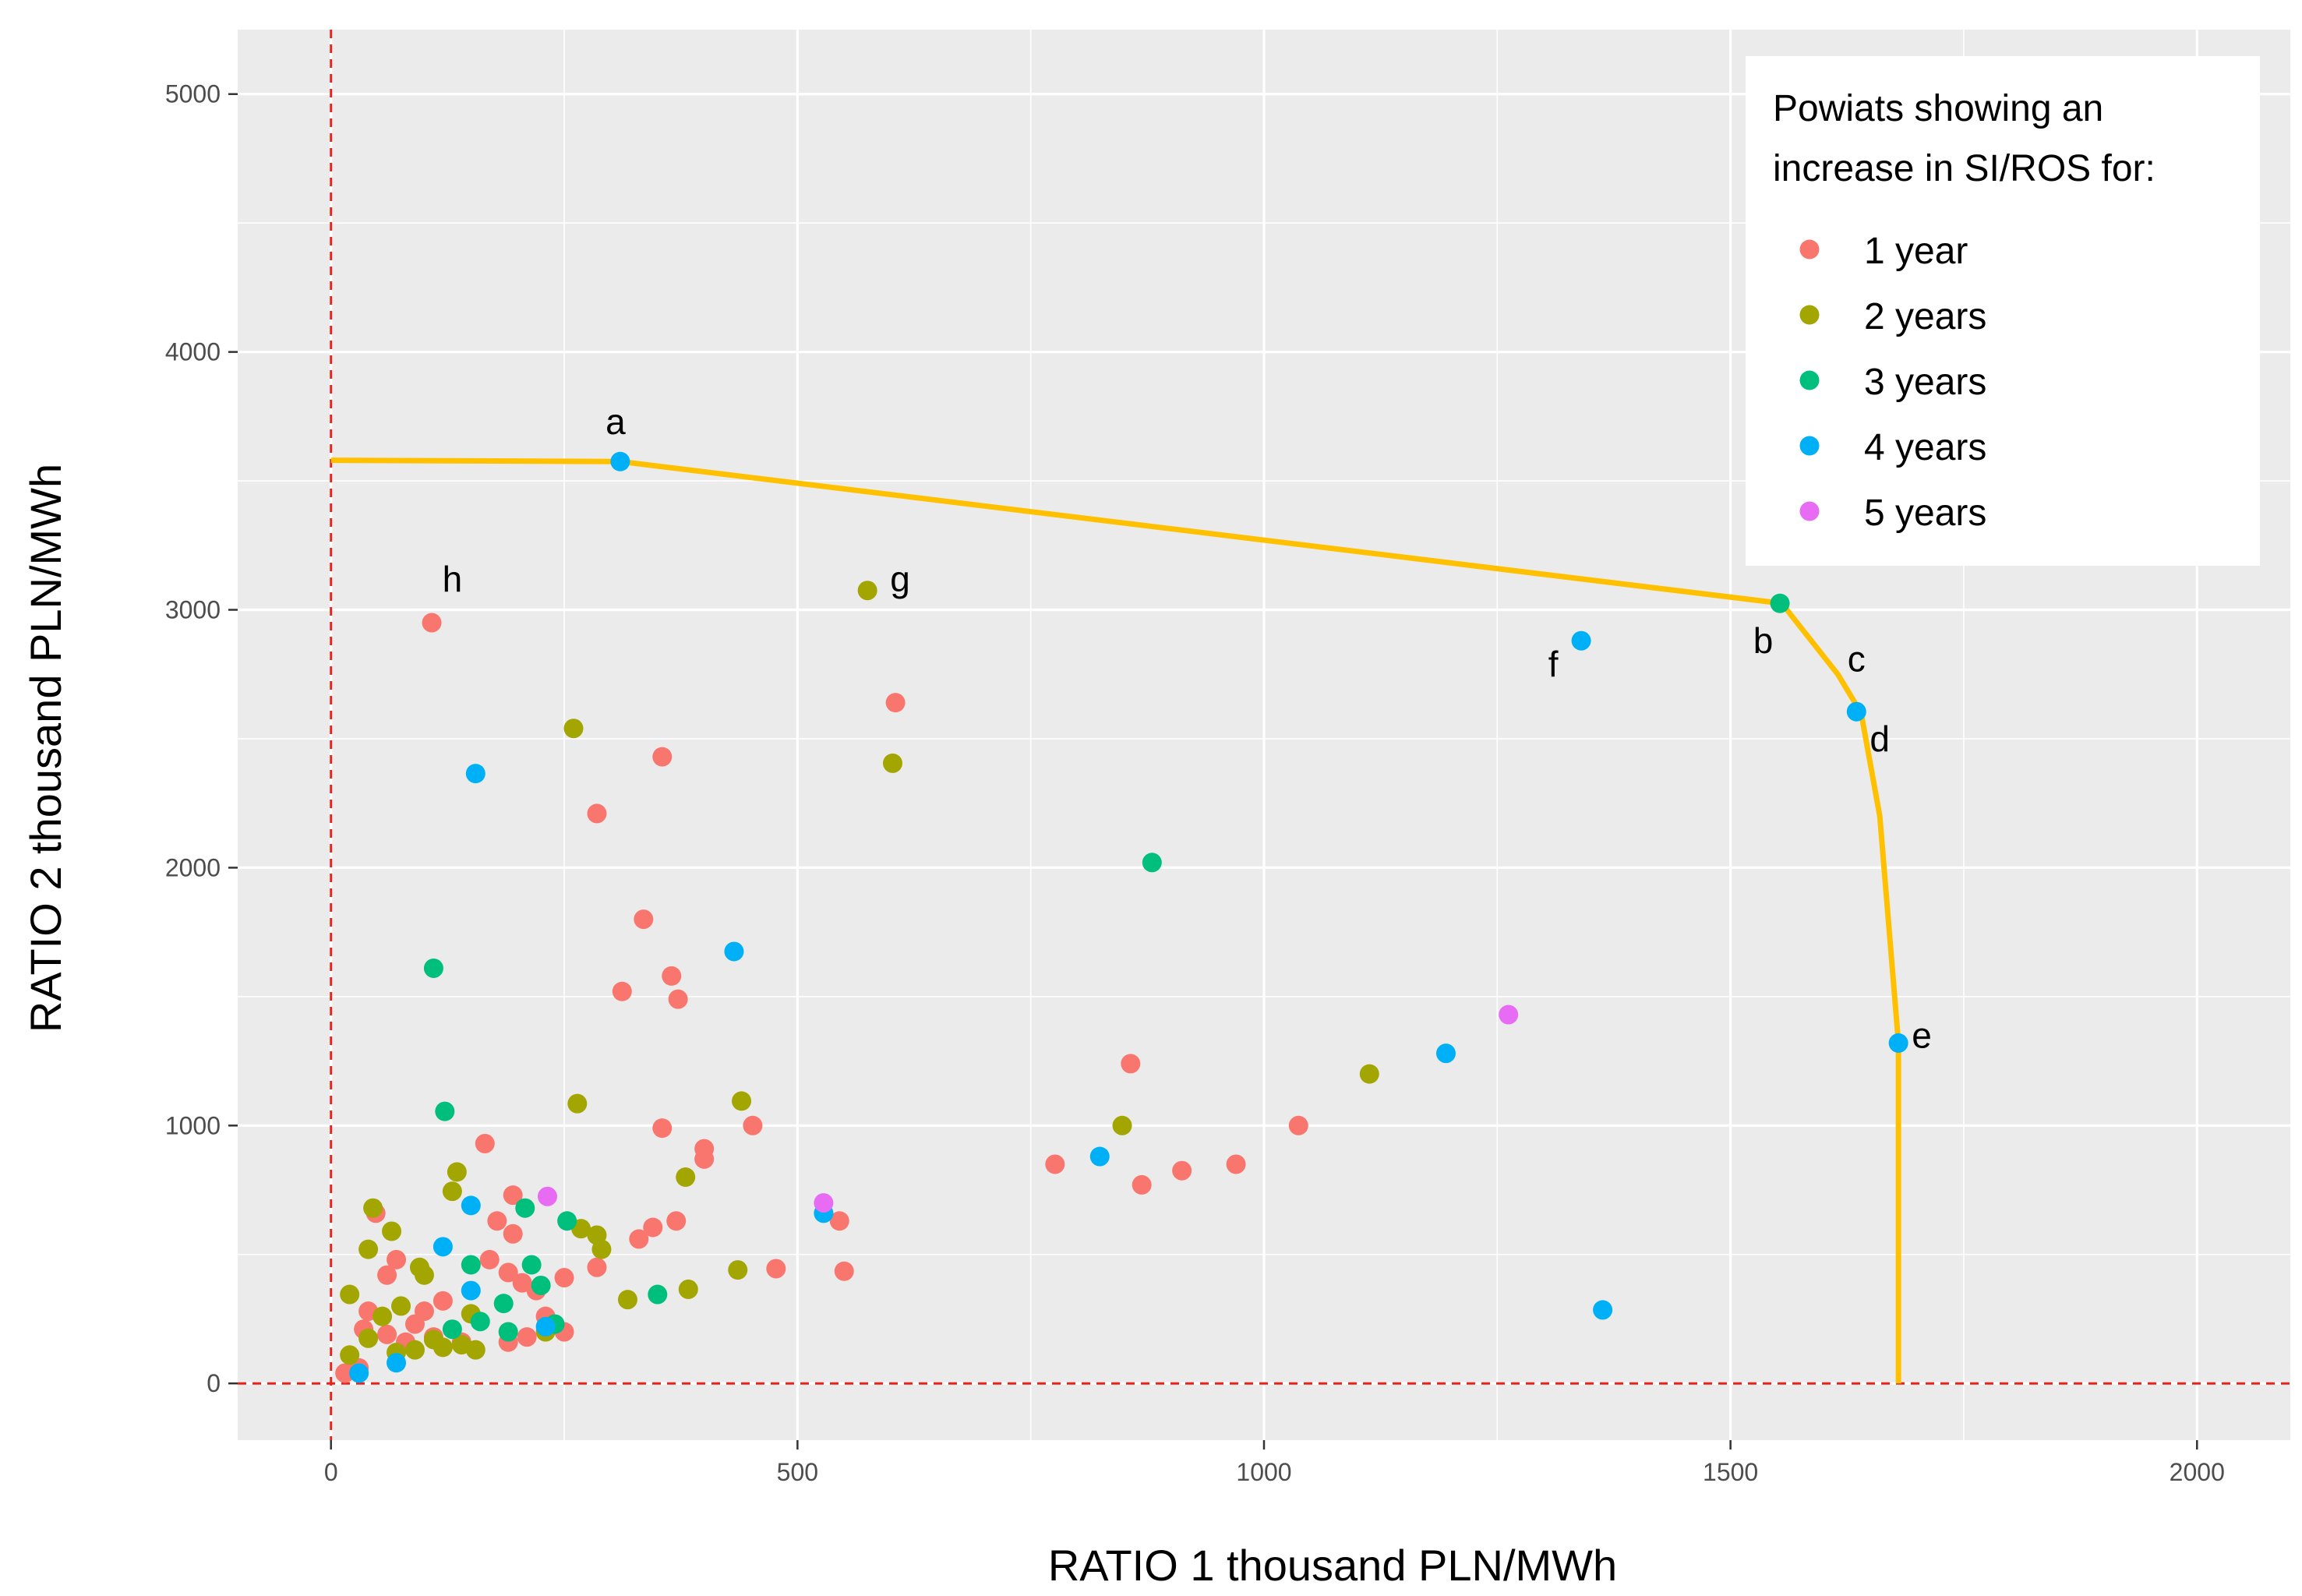 Image resolution: width=2302 pixels, height=1596 pixels. I want to click on point-label-d: d, so click(1880, 739).